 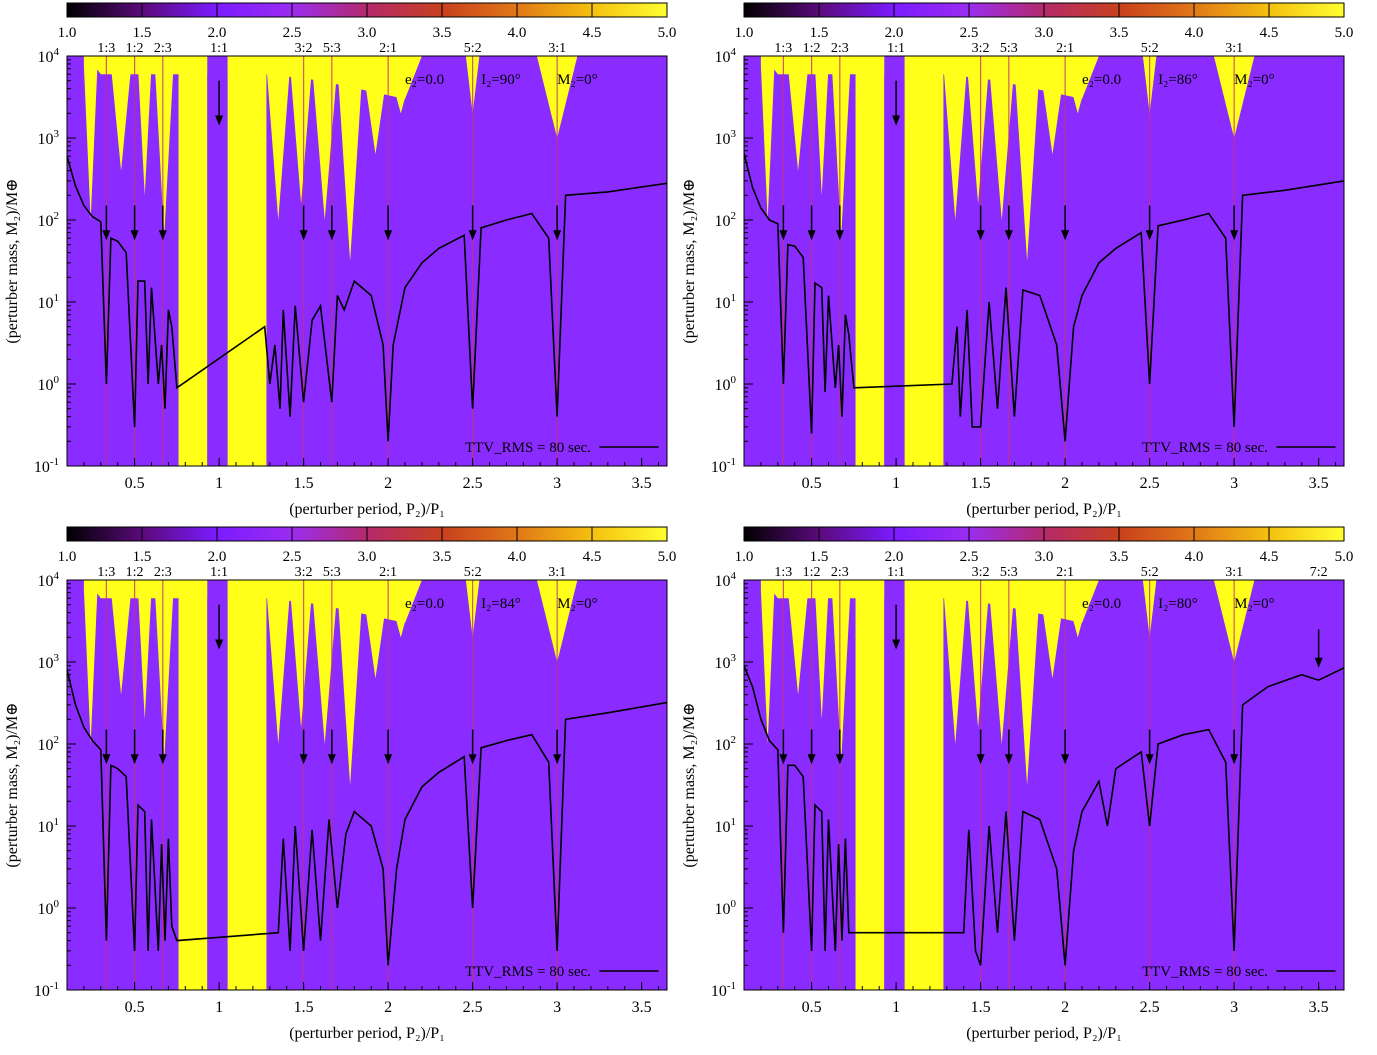 What do you see at coordinates (388, 48) in the screenshot?
I see `resonance-label: 2:1` at bounding box center [388, 48].